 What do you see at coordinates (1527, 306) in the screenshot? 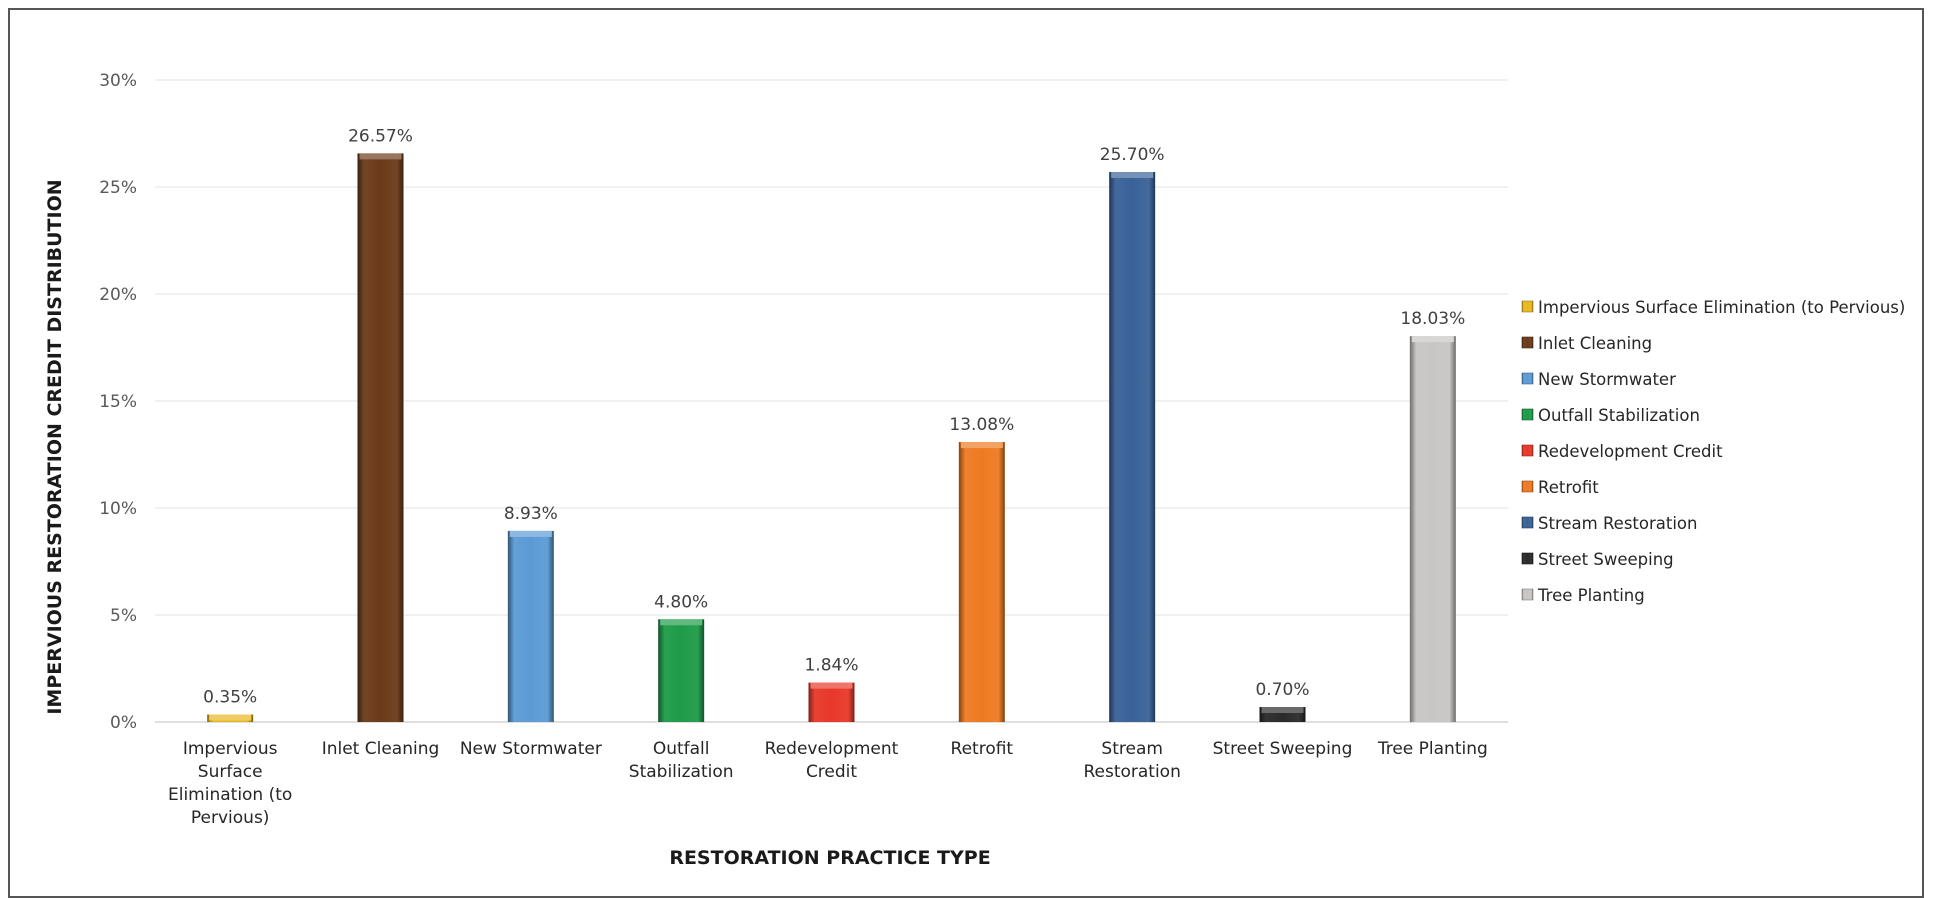
I see `legend-swatch-impervious-surface-elimination-to-pervious` at bounding box center [1527, 306].